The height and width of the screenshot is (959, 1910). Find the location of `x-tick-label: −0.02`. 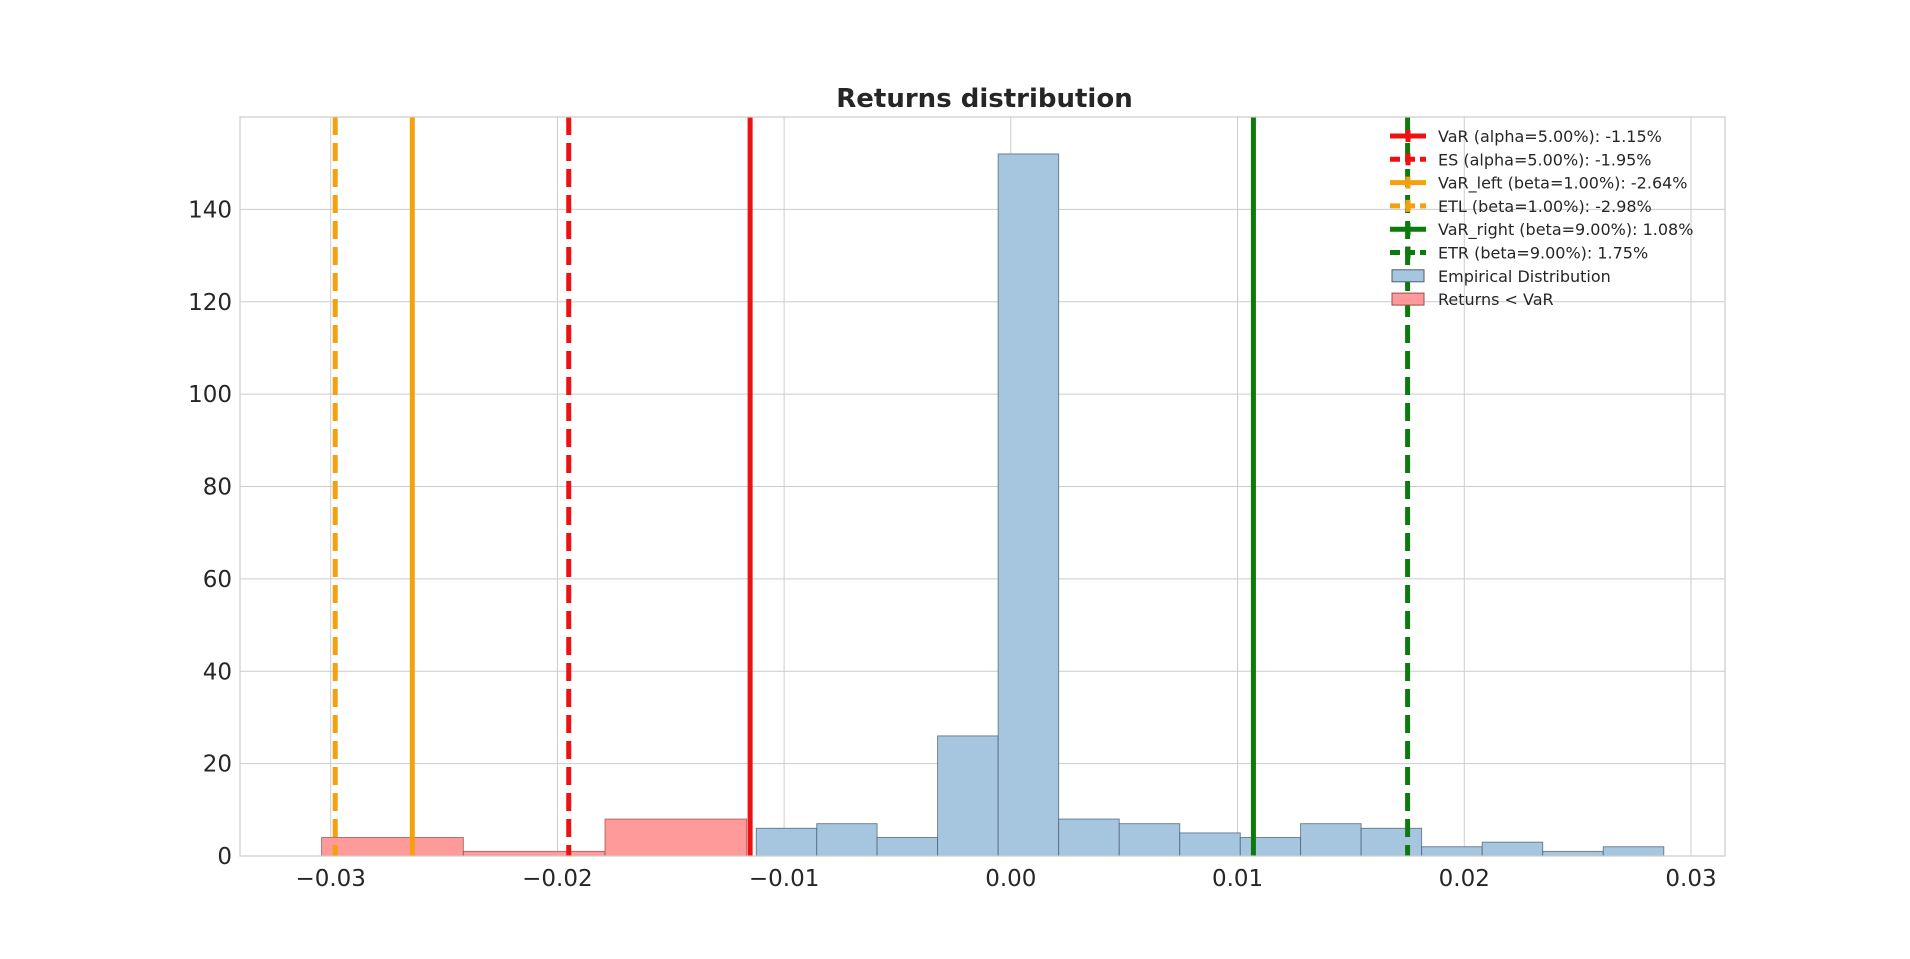

x-tick-label: −0.02 is located at coordinates (557, 879).